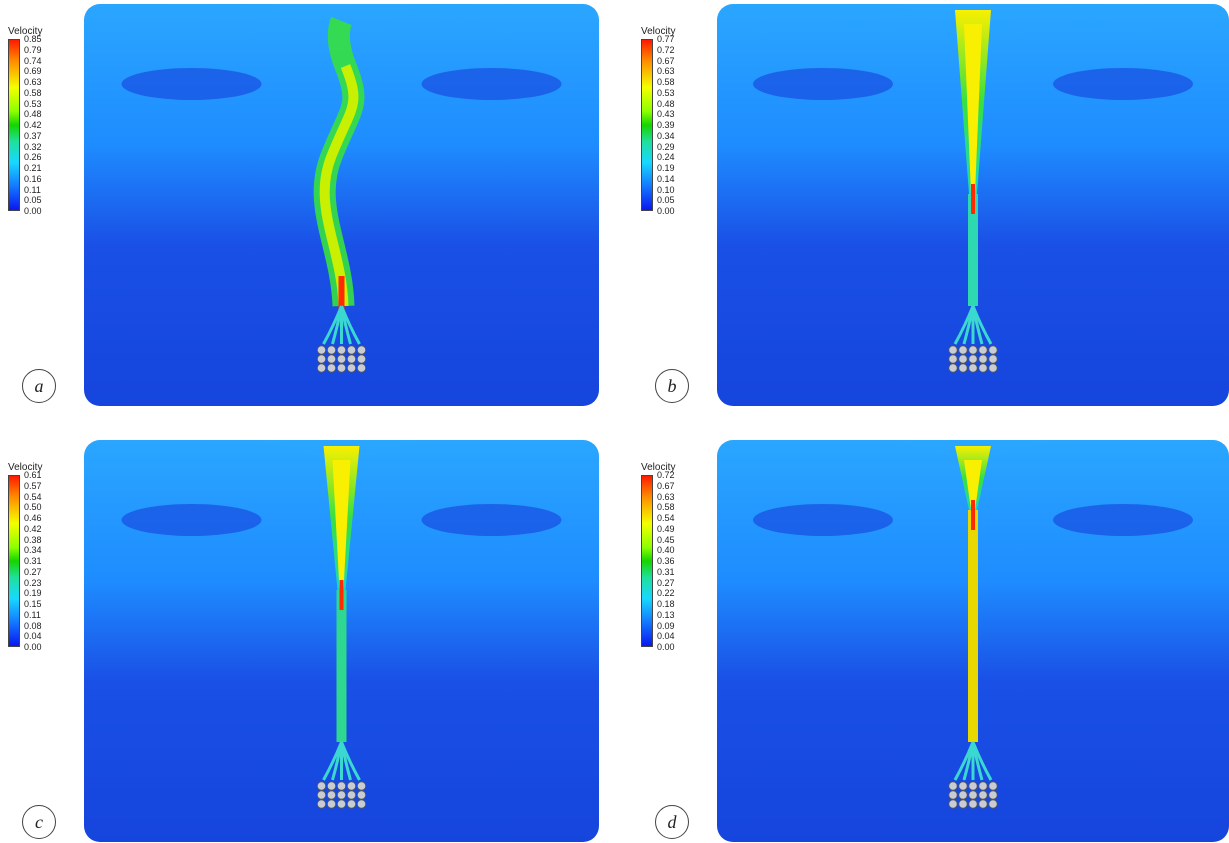  What do you see at coordinates (666, 189) in the screenshot?
I see `legend-tick-label: 0.10` at bounding box center [666, 189].